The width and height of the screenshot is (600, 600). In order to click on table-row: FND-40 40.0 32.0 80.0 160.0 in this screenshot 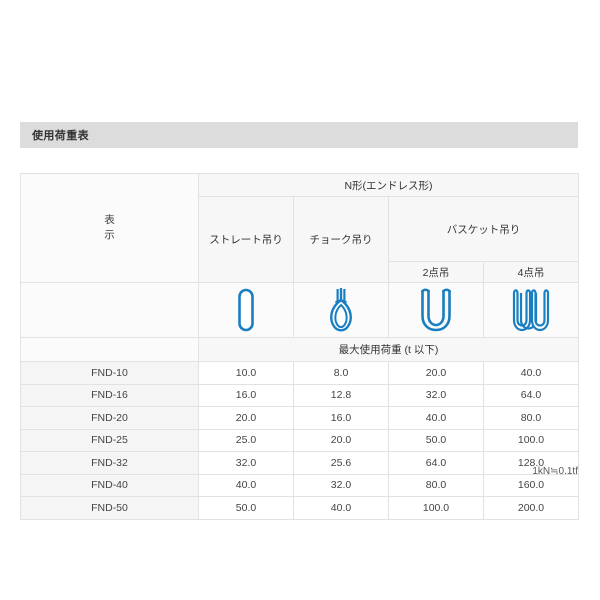, I will do `click(300, 485)`.